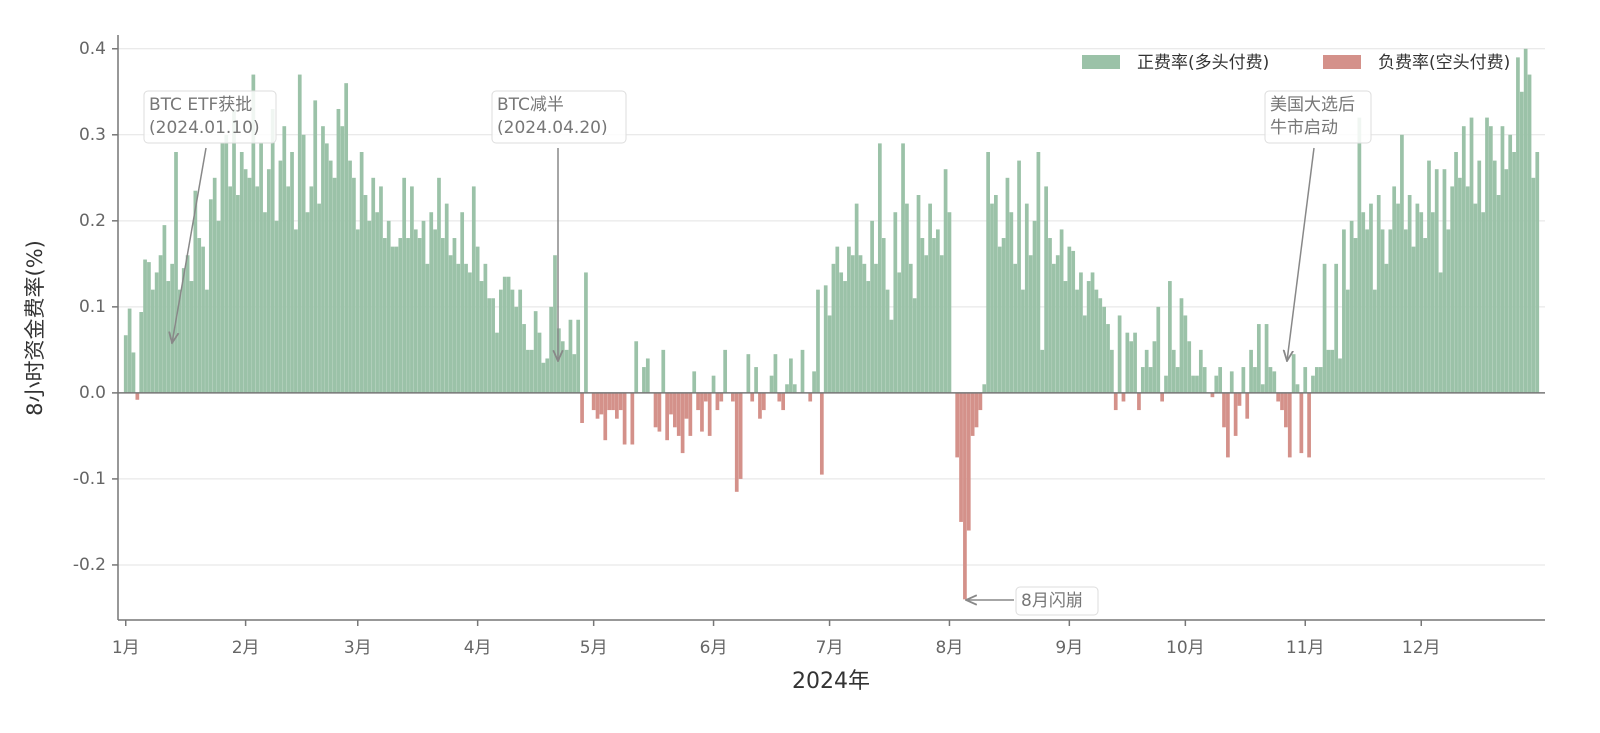 This screenshot has width=1600, height=733. I want to click on x-tick-label: 11月, so click(1305, 648).